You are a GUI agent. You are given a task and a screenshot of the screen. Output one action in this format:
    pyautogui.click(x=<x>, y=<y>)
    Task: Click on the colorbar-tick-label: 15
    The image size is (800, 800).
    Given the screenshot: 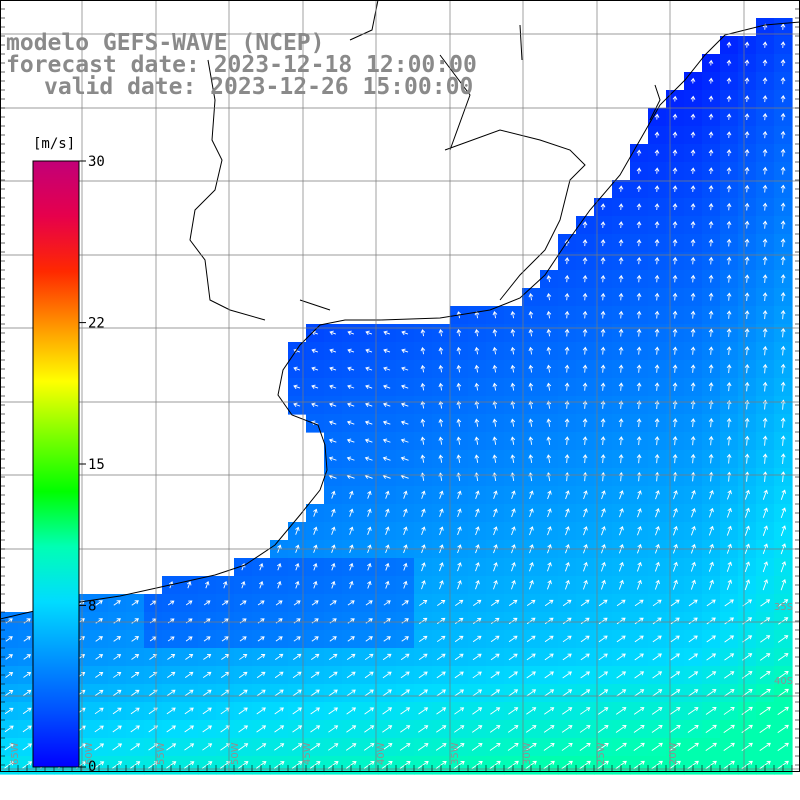 What is the action you would take?
    pyautogui.click(x=96, y=465)
    